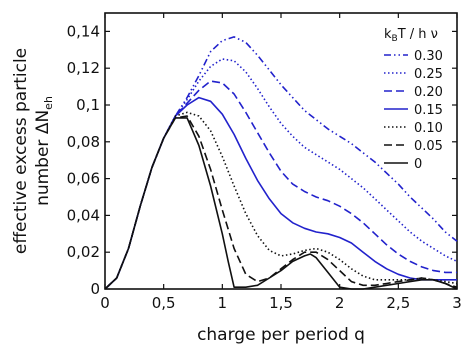 This screenshot has height=349, width=464. Describe the element at coordinates (83, 215) in the screenshot. I see `y-tick-label: 0,04` at that location.